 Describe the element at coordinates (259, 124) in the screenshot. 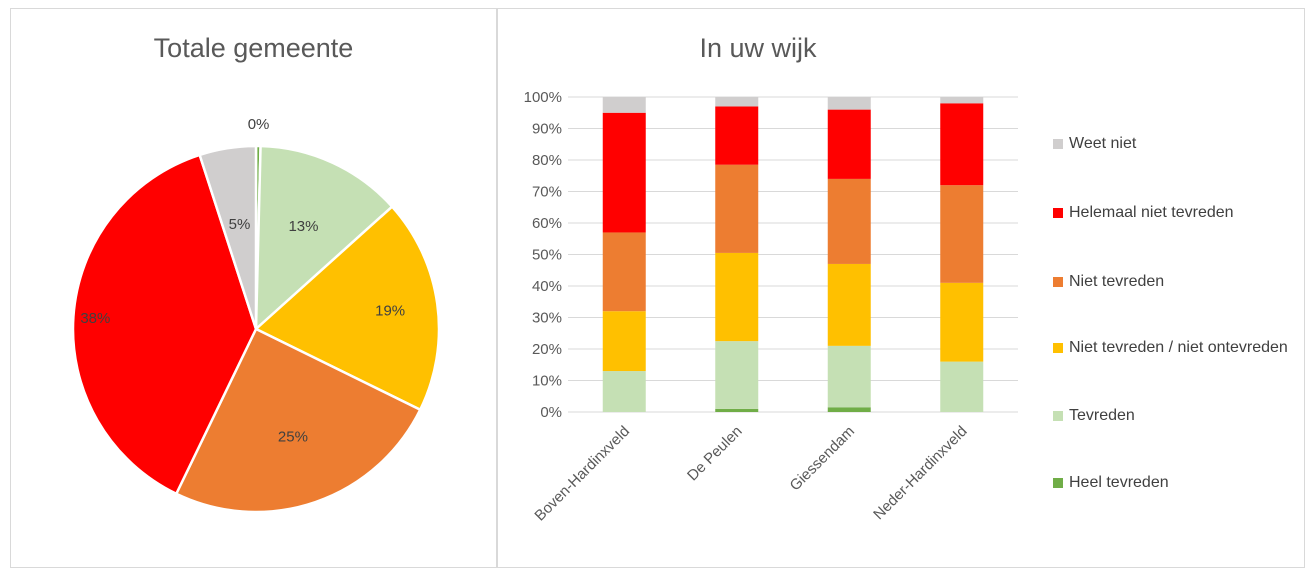

I see `pie-data-label: 0%` at that location.